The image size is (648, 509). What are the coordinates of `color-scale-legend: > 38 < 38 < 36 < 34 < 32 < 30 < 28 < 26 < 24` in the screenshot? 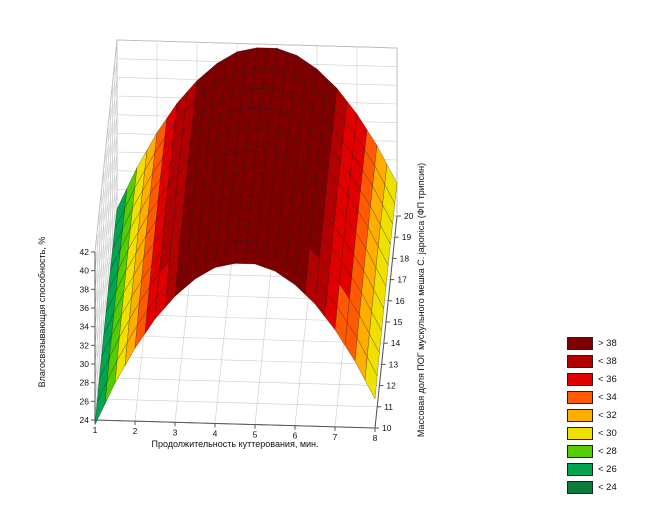 It's located at (592, 415).